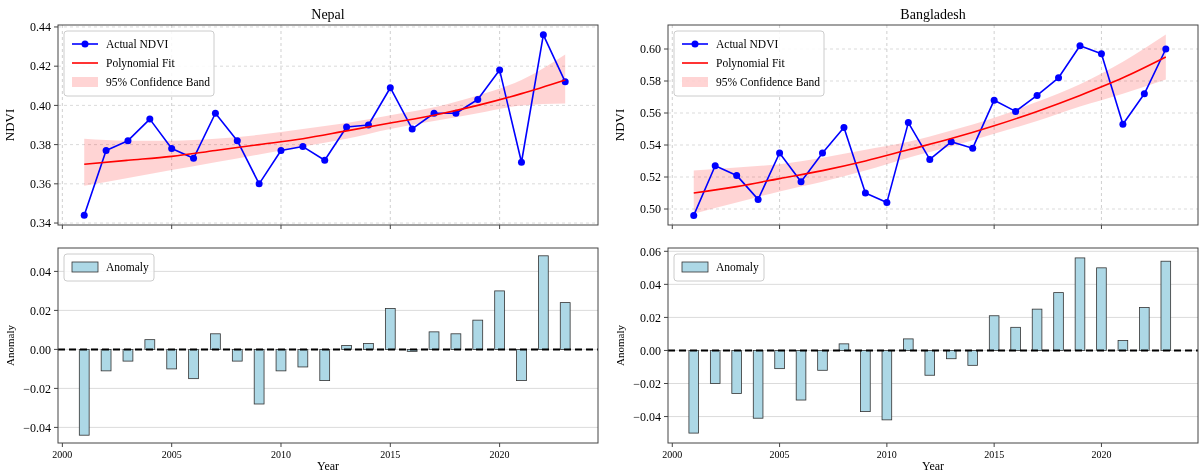  I want to click on x-tick-label: 2000, so click(672, 454).